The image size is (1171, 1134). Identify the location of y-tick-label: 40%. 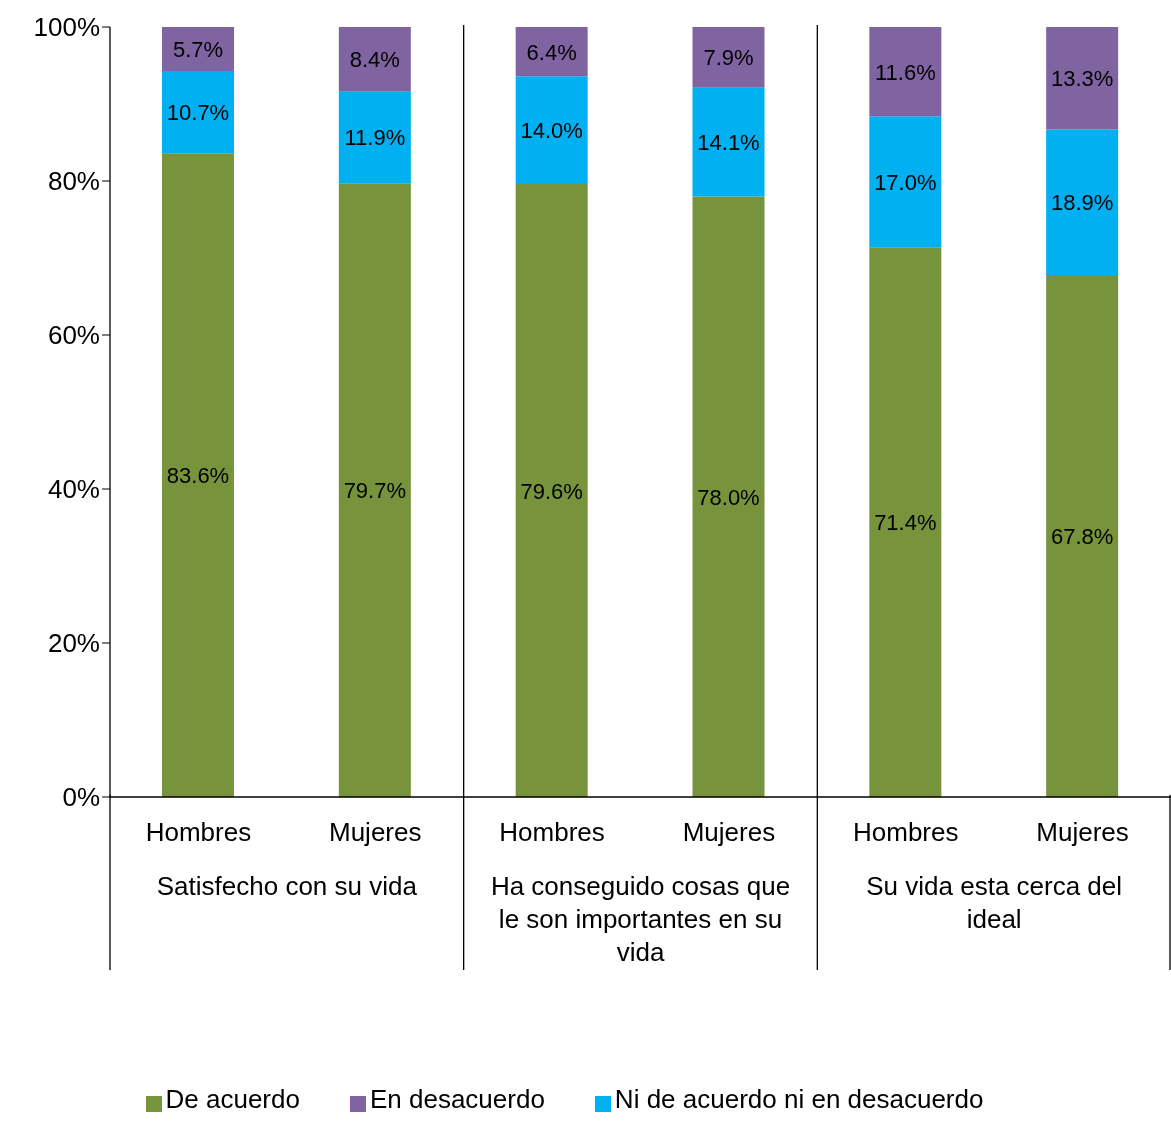
(73, 489).